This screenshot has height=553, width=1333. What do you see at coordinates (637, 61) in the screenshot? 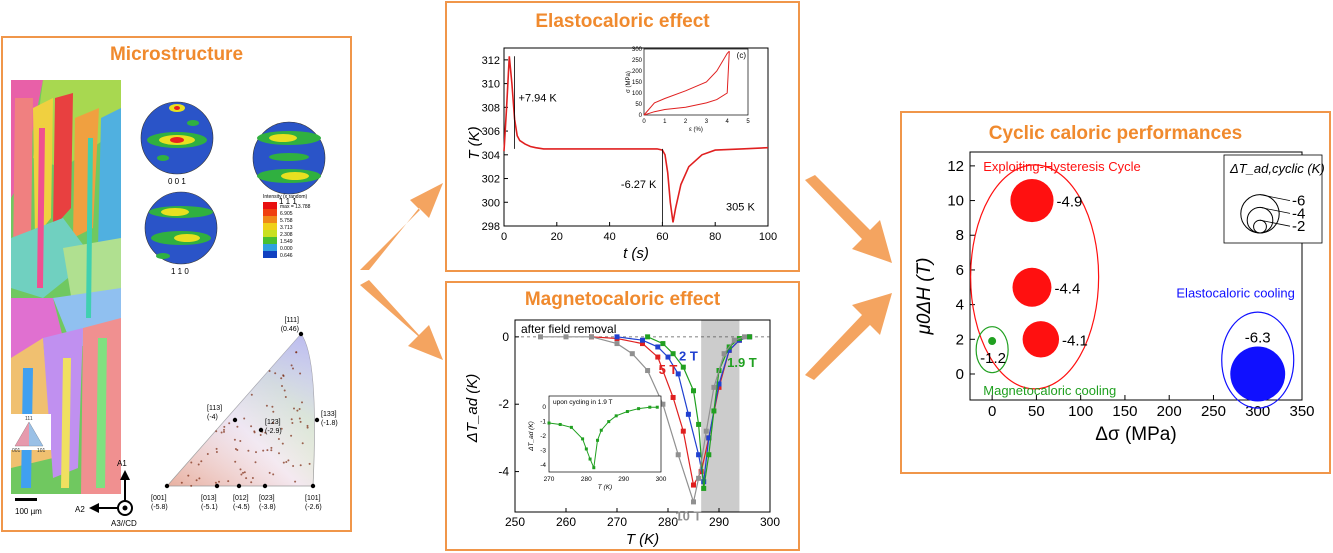
I see `inset-y-tick-label: 250` at bounding box center [637, 61].